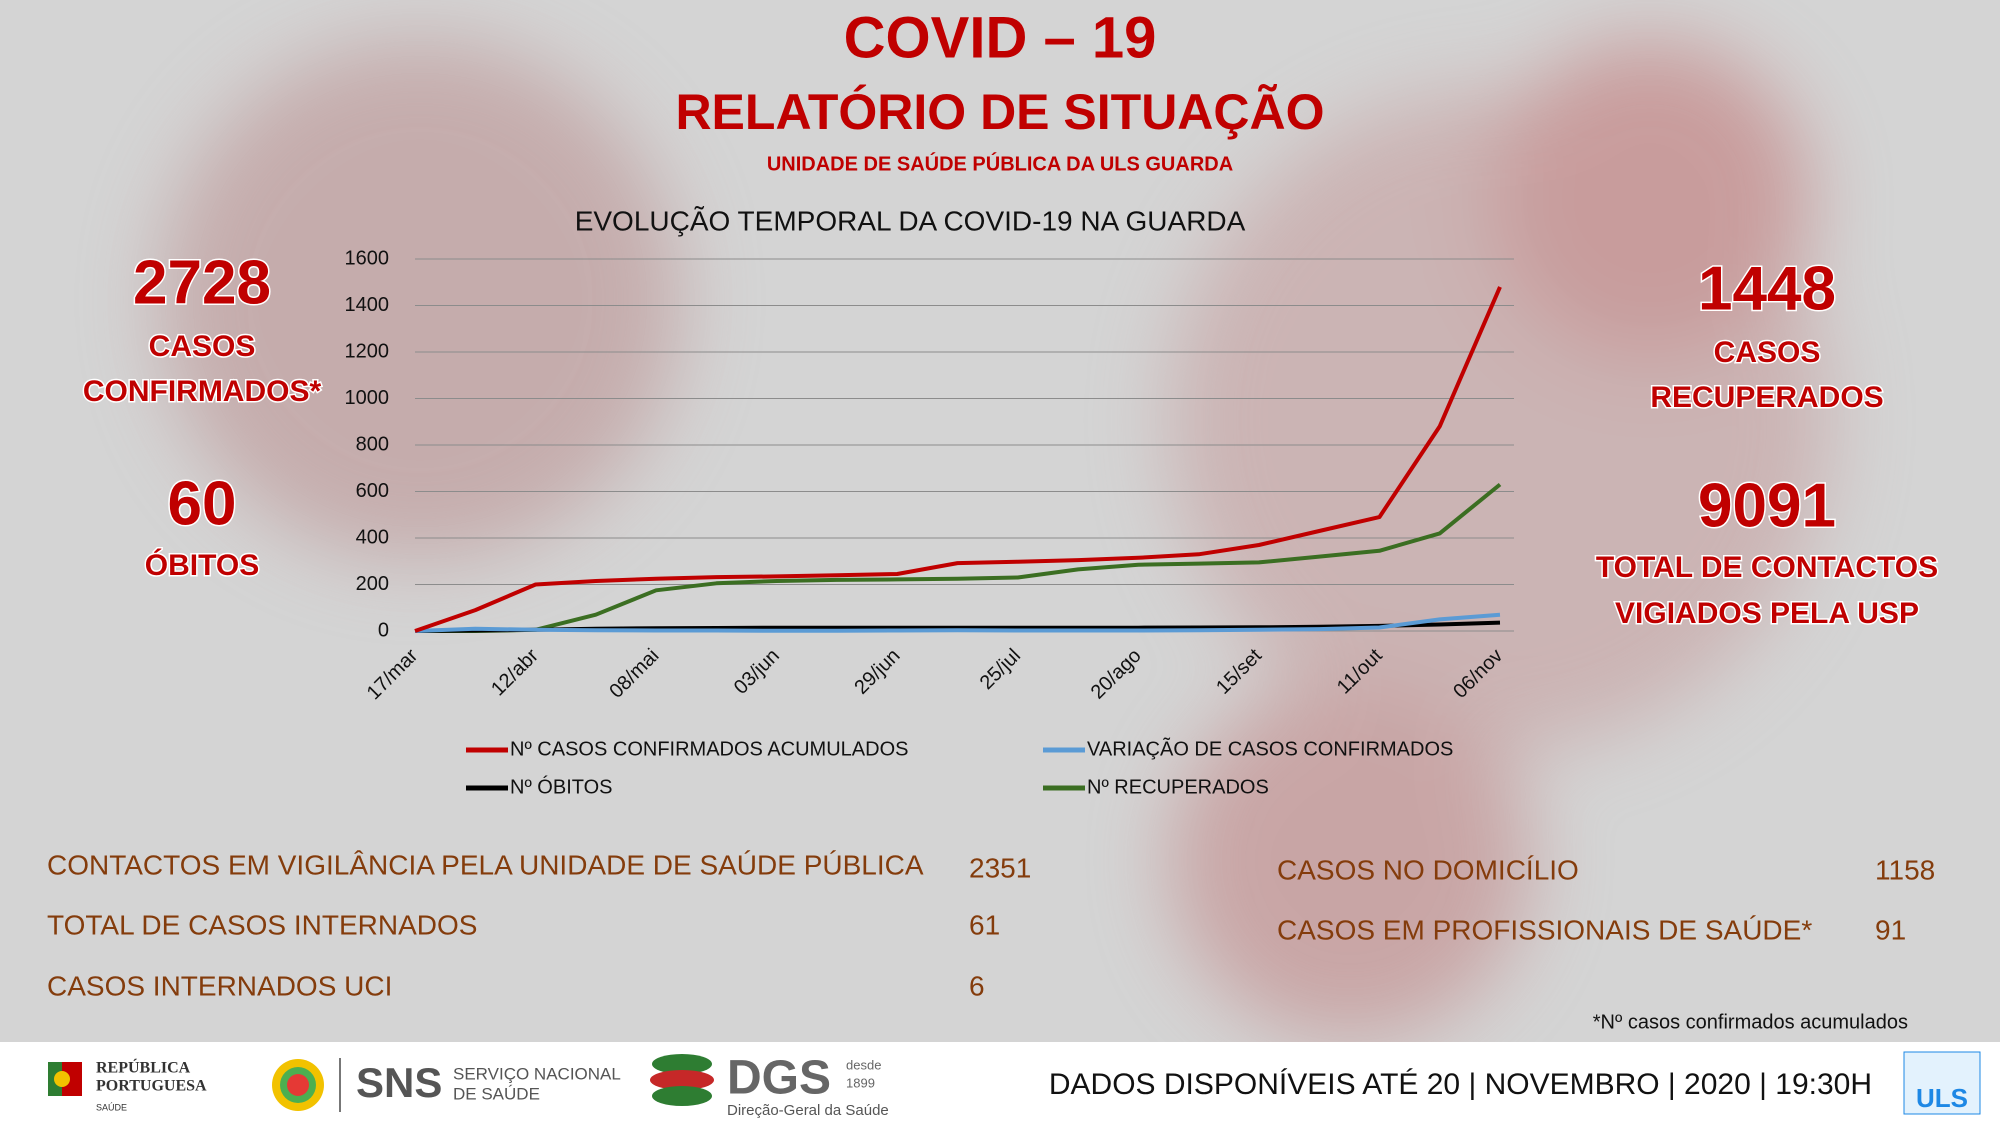 This screenshot has height=1125, width=2000. What do you see at coordinates (1270, 748) in the screenshot?
I see `legend-label: VARIAÇÃO DE CASOS CONFIRMADOS` at bounding box center [1270, 748].